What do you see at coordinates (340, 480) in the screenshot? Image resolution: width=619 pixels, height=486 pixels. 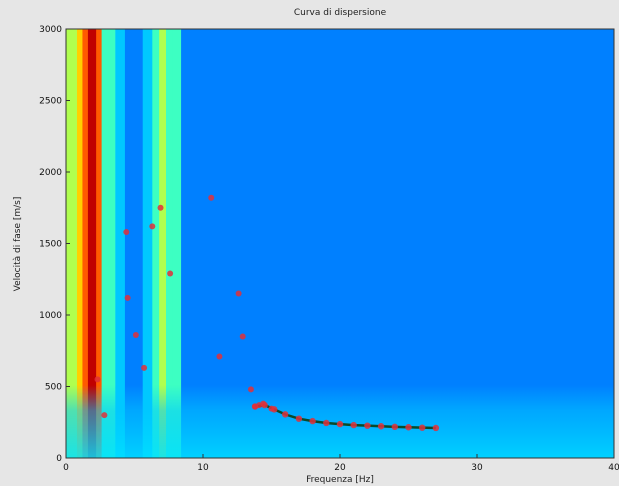 I see `x-axis-label: Frequenza [Hz]` at bounding box center [340, 480].